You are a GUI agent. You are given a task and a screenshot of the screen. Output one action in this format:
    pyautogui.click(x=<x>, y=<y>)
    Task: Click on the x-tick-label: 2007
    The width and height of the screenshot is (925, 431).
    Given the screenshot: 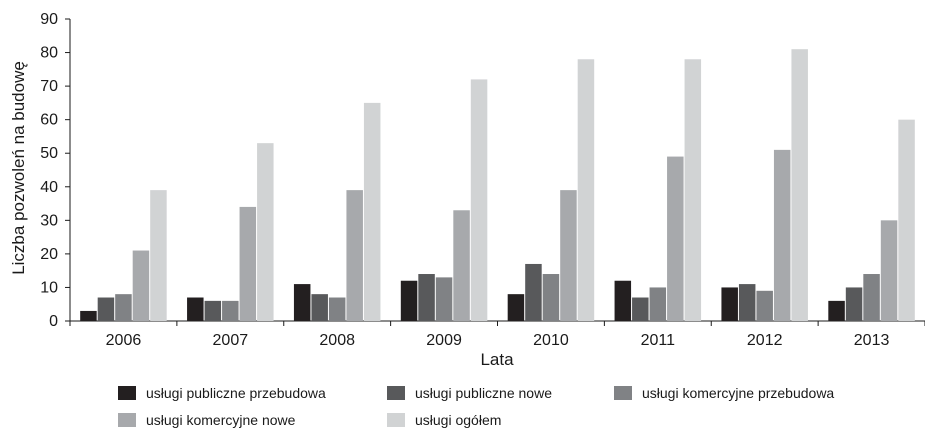 What is the action you would take?
    pyautogui.click(x=231, y=340)
    